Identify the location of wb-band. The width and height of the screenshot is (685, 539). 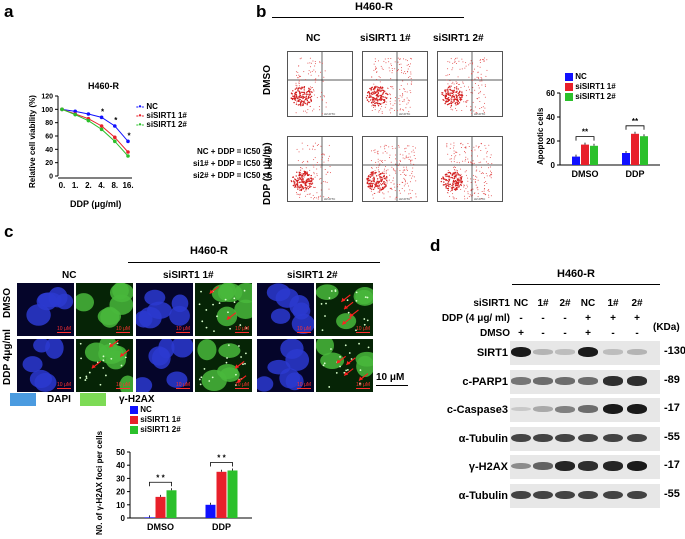
(521, 466).